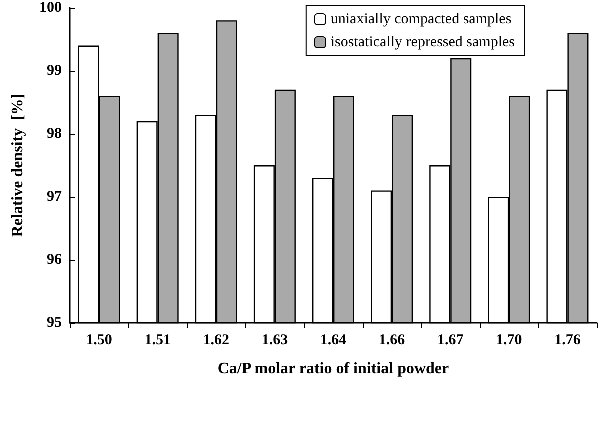  Describe the element at coordinates (157, 340) in the screenshot. I see `x-tick-label: 1.51` at that location.